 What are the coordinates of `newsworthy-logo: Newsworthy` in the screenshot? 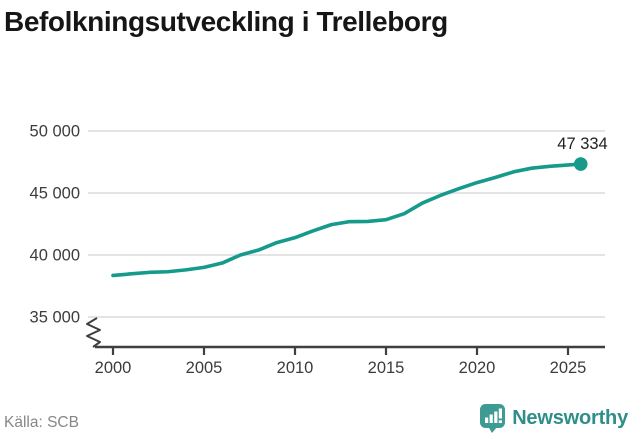 It's located at (553, 418).